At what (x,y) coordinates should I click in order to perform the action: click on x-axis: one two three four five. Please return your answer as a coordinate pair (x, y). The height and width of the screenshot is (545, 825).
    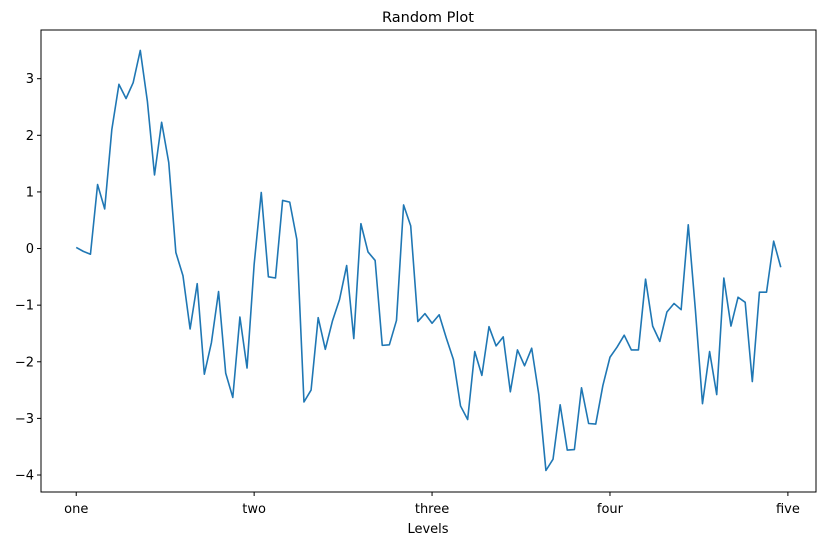
    Looking at the image, I should click on (432, 504).